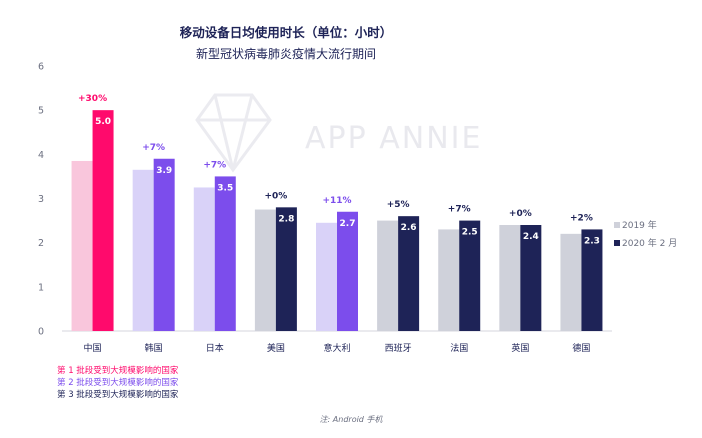 The height and width of the screenshot is (438, 702). Describe the element at coordinates (41, 111) in the screenshot. I see `y-tick-label: 5` at that location.